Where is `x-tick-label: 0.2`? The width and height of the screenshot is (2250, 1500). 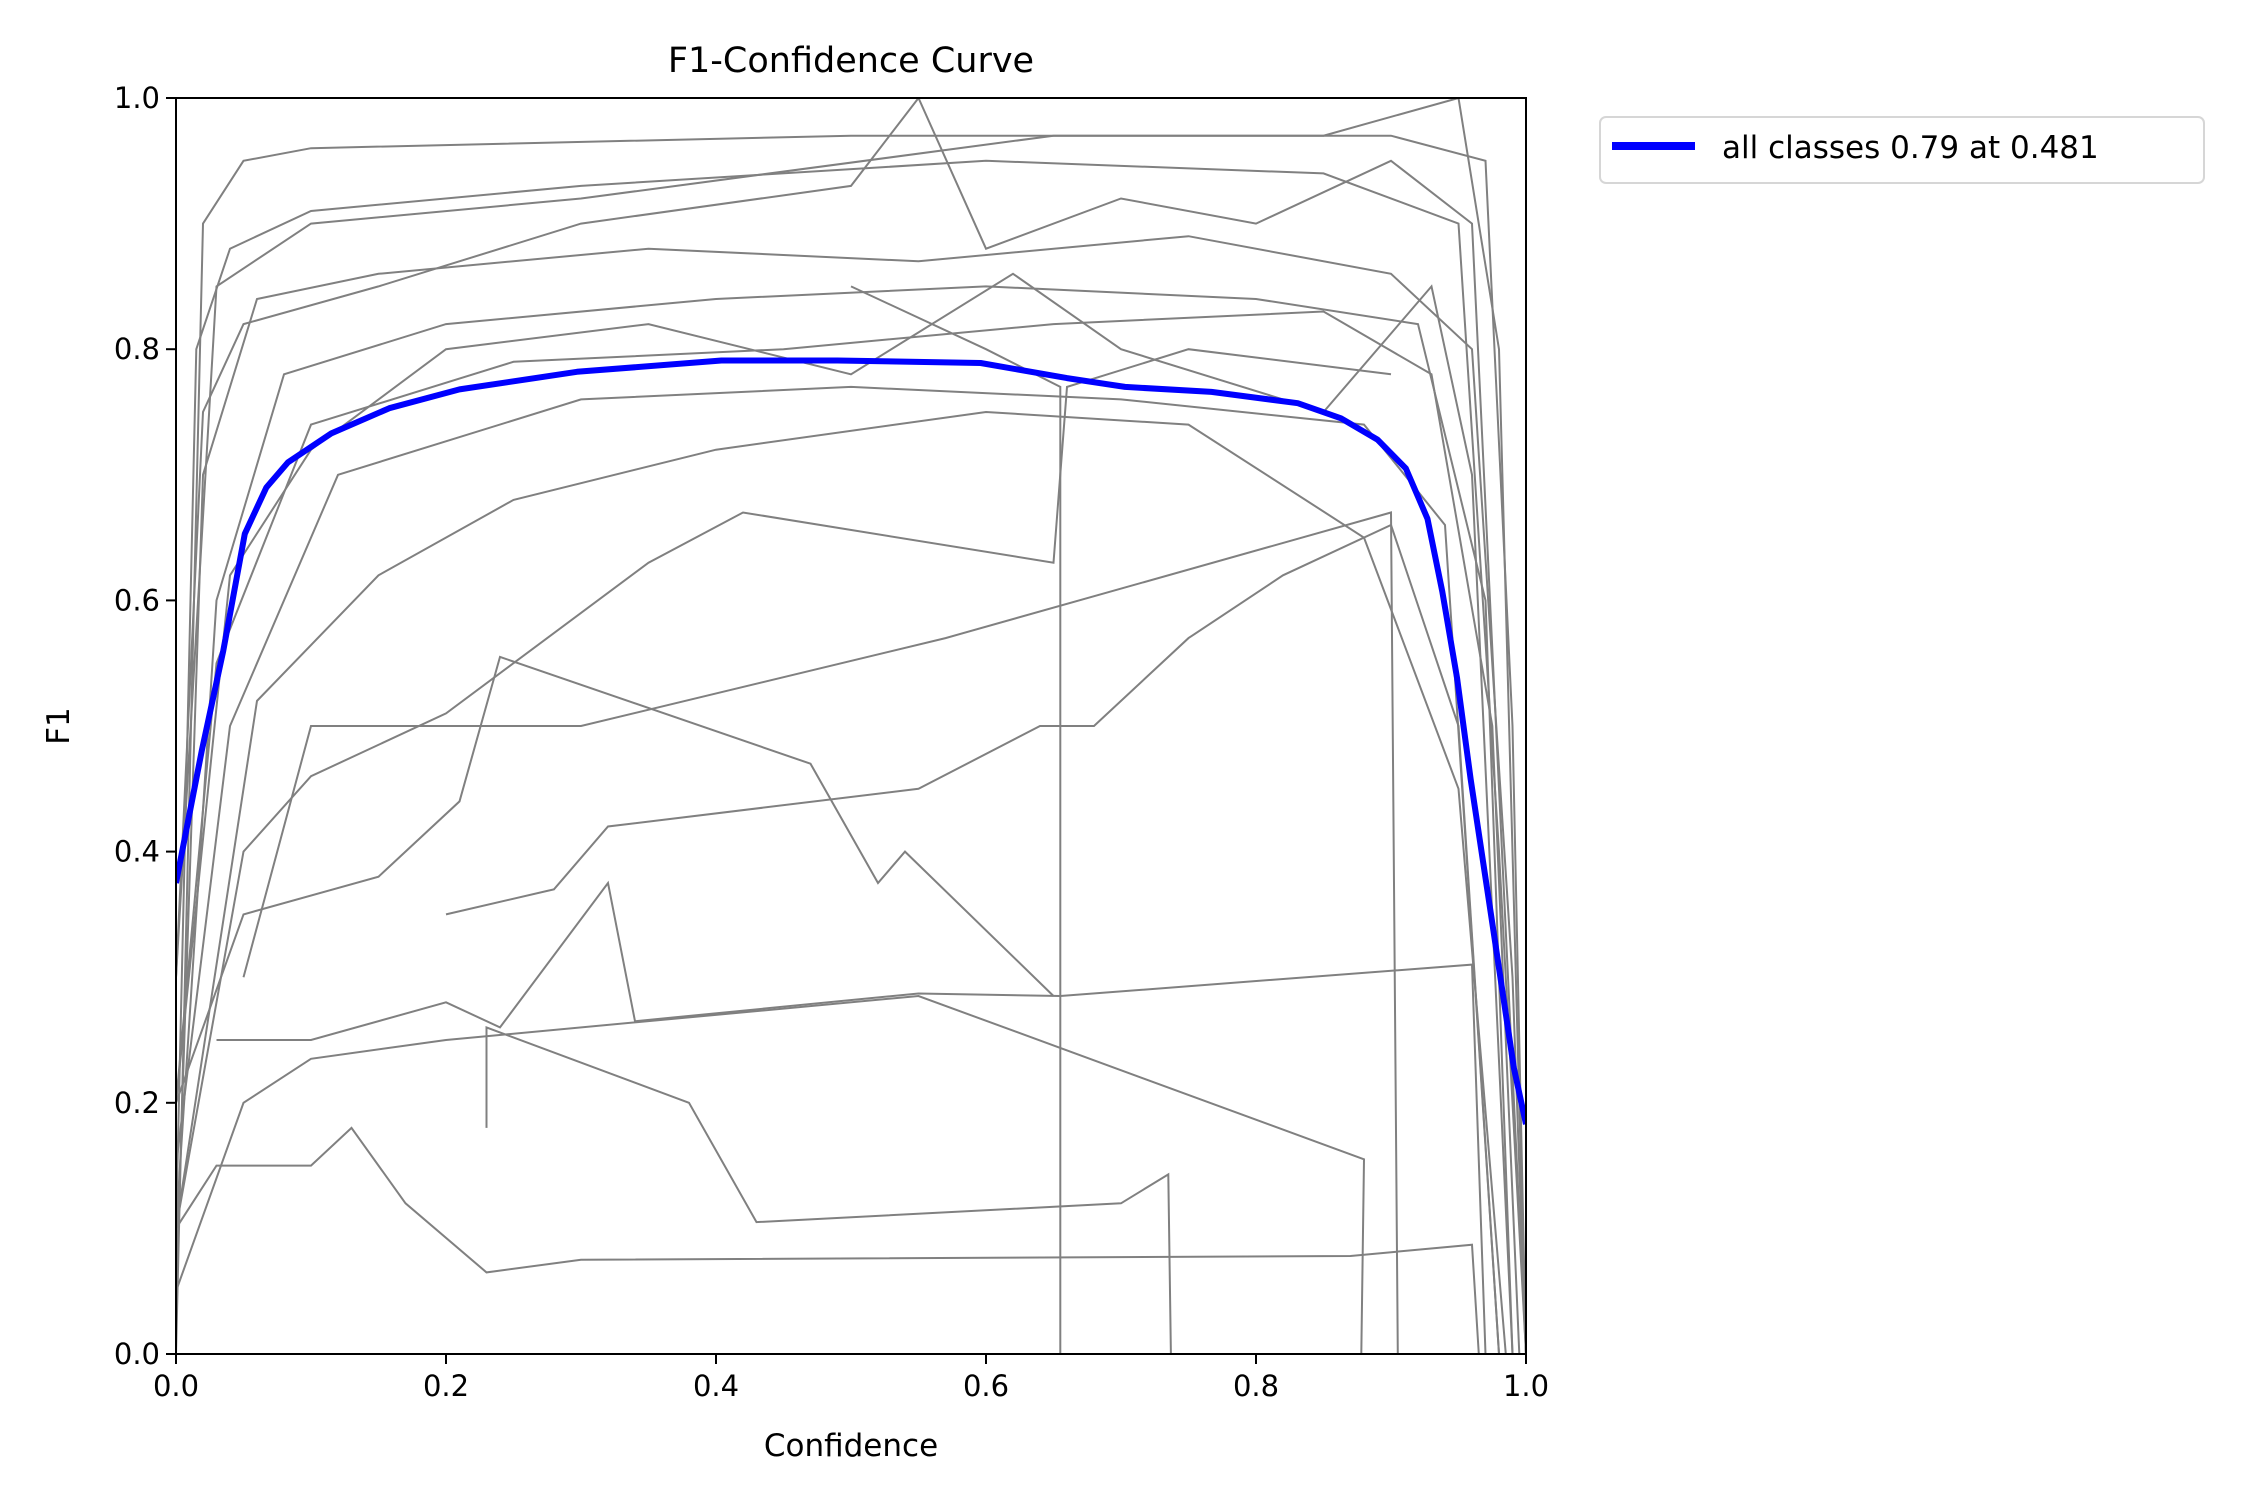 x-tick-label: 0.2 is located at coordinates (446, 1386).